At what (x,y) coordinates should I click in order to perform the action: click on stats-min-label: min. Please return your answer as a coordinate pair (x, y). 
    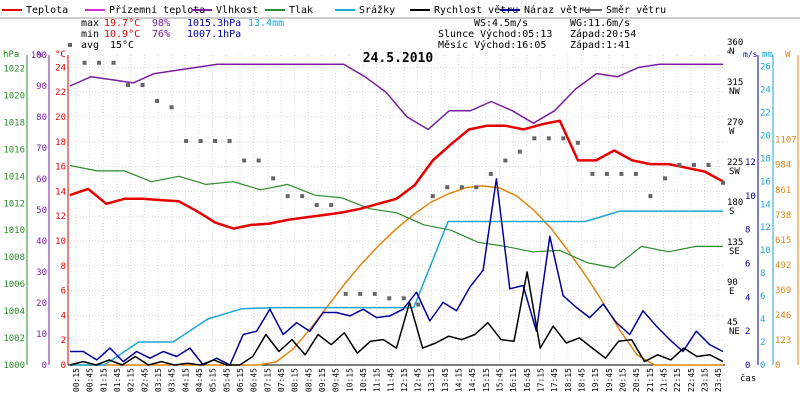
    Looking at the image, I should click on (90, 34).